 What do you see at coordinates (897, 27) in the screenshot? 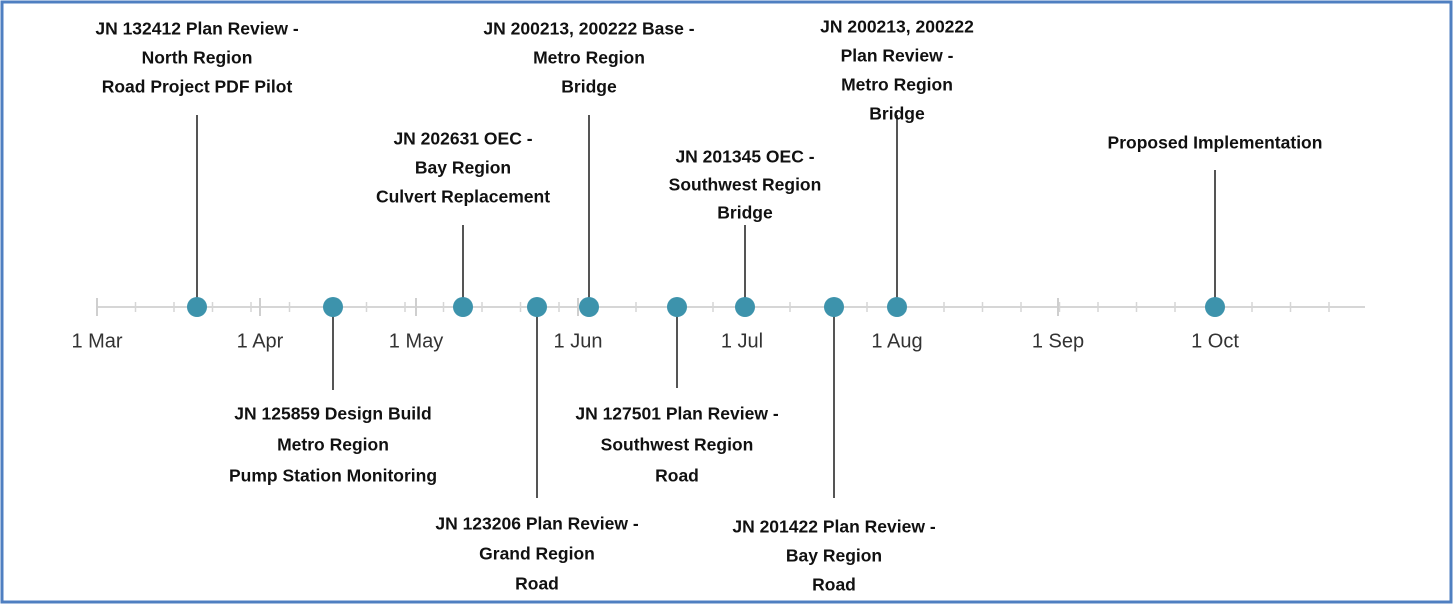
I see `event-label: JN 200213, 200222` at bounding box center [897, 27].